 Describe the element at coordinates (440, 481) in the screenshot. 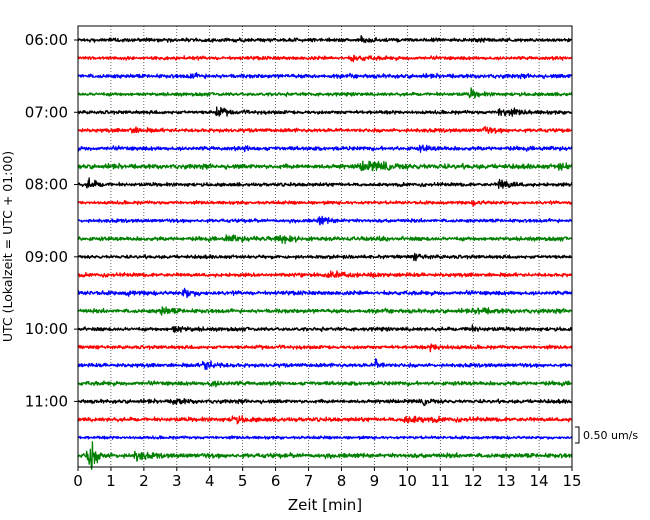

I see `x-tick-label-11: 11` at that location.